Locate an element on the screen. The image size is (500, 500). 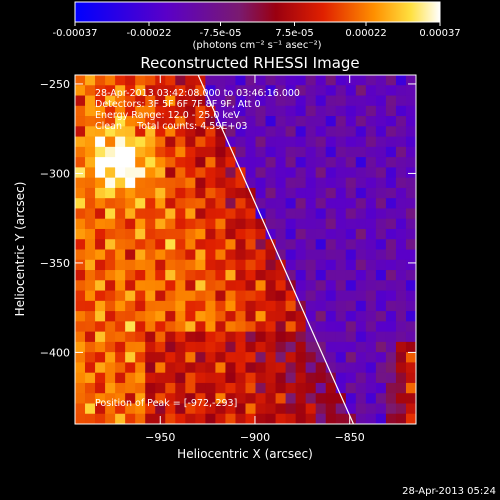
colorbar-tick-label: -7.5e-05 is located at coordinates (221, 33).